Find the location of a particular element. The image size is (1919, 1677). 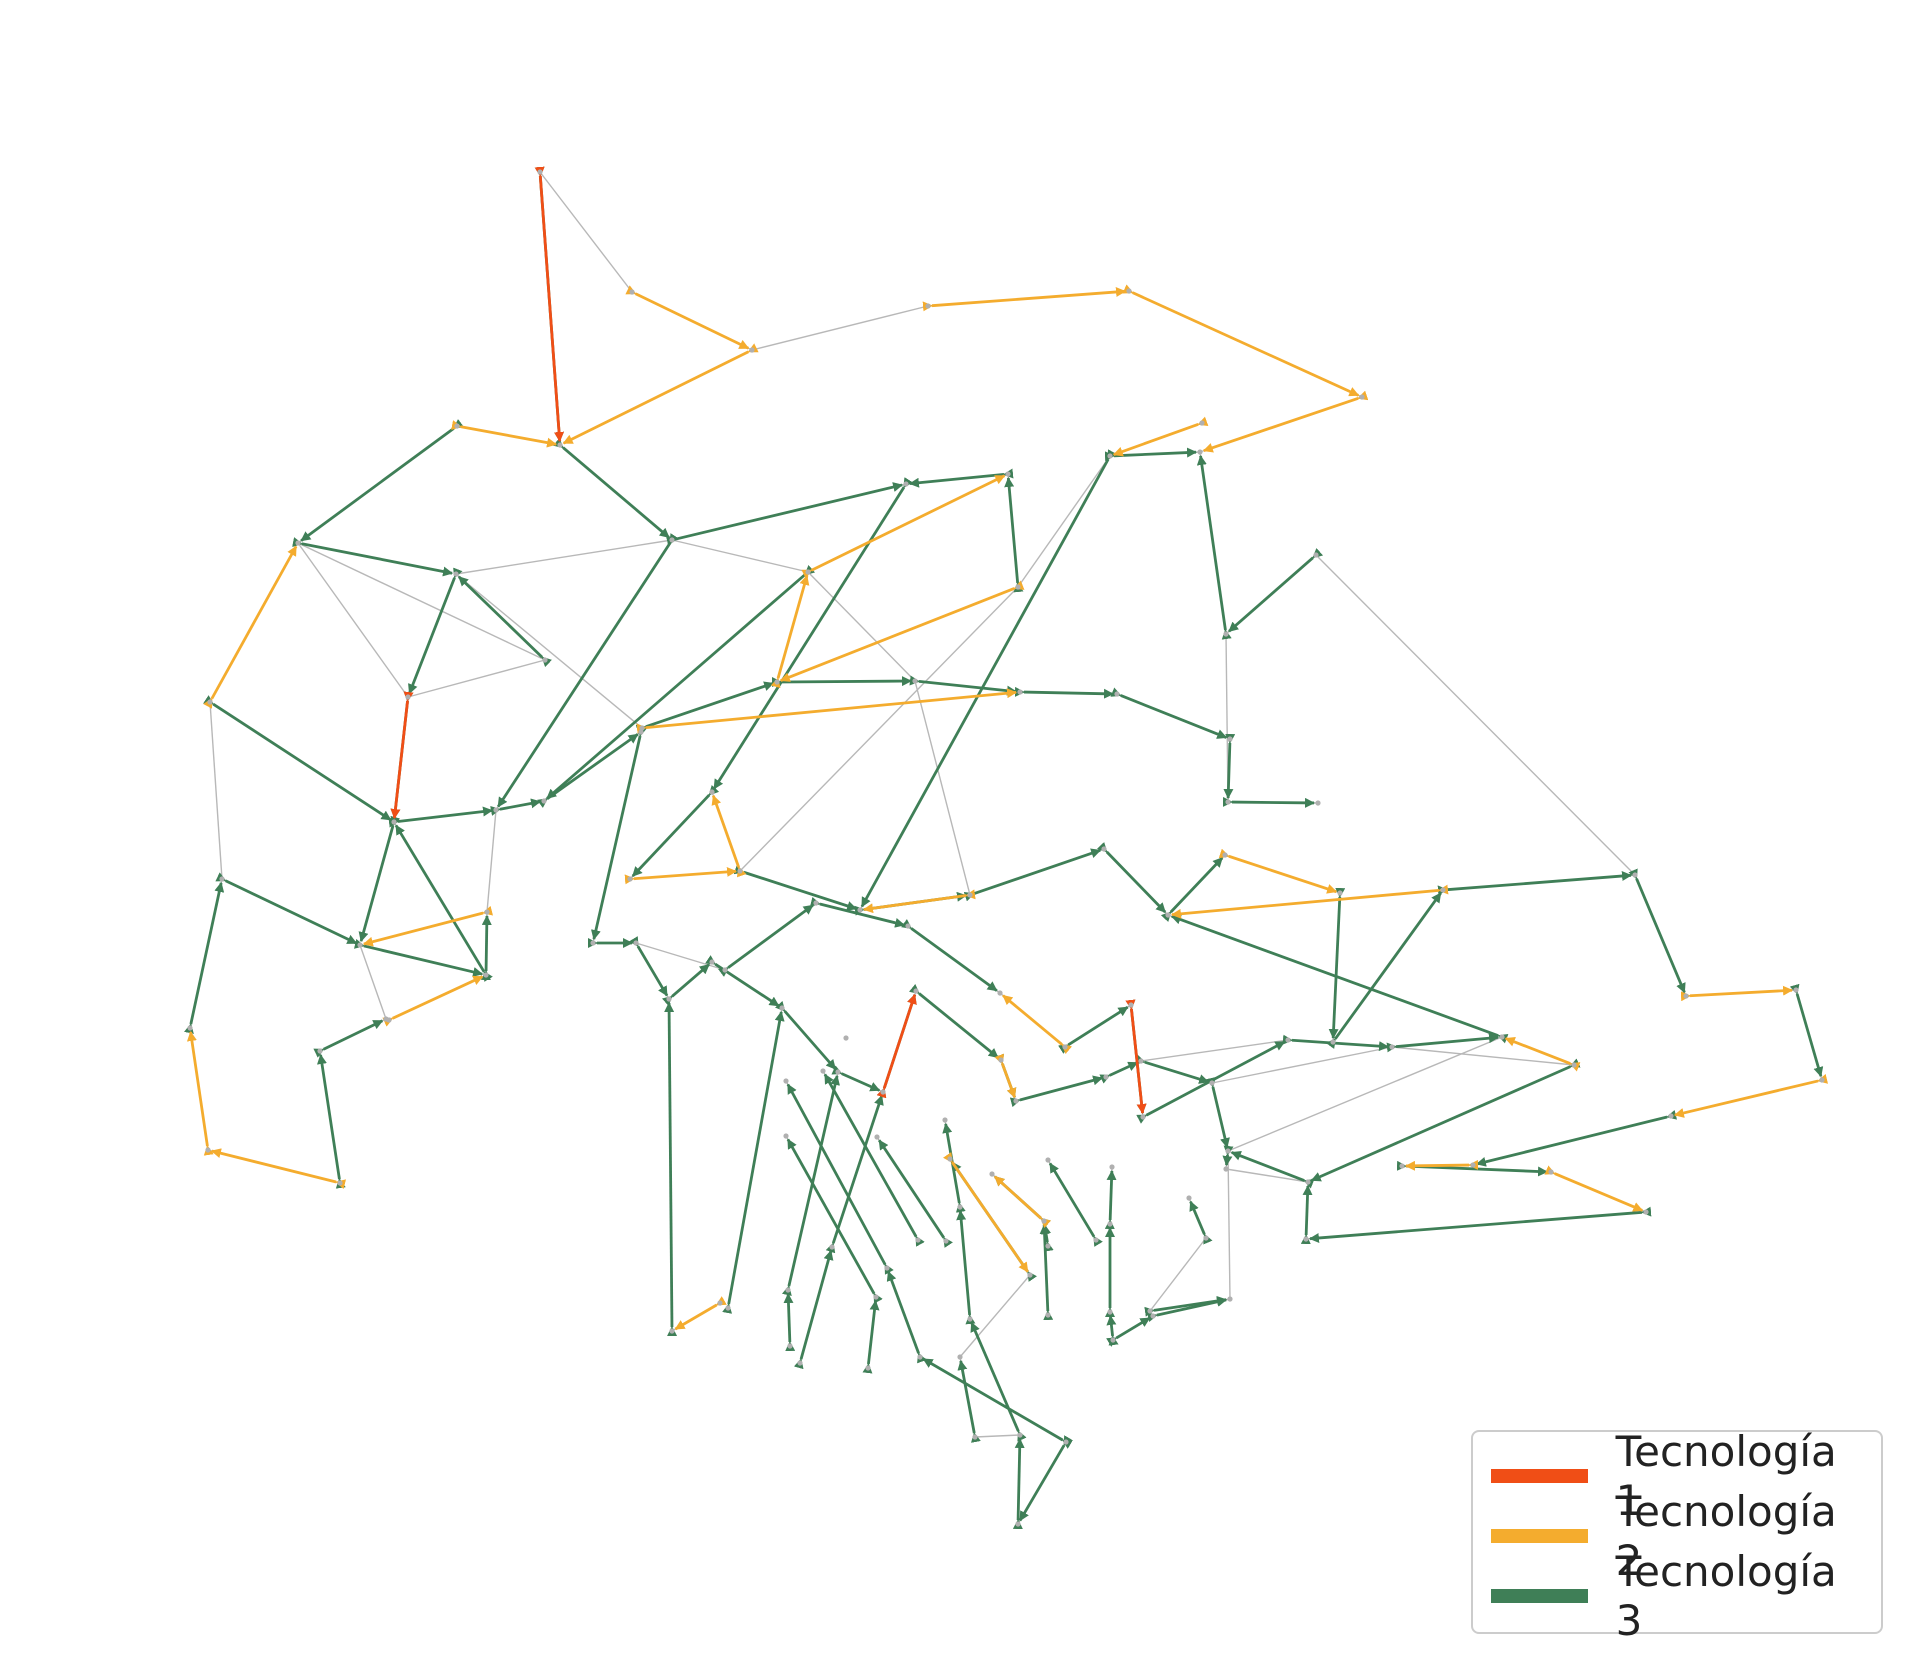

legend-label-tecnologia-1: Tecnología 1 is located at coordinates (1726, 1476).